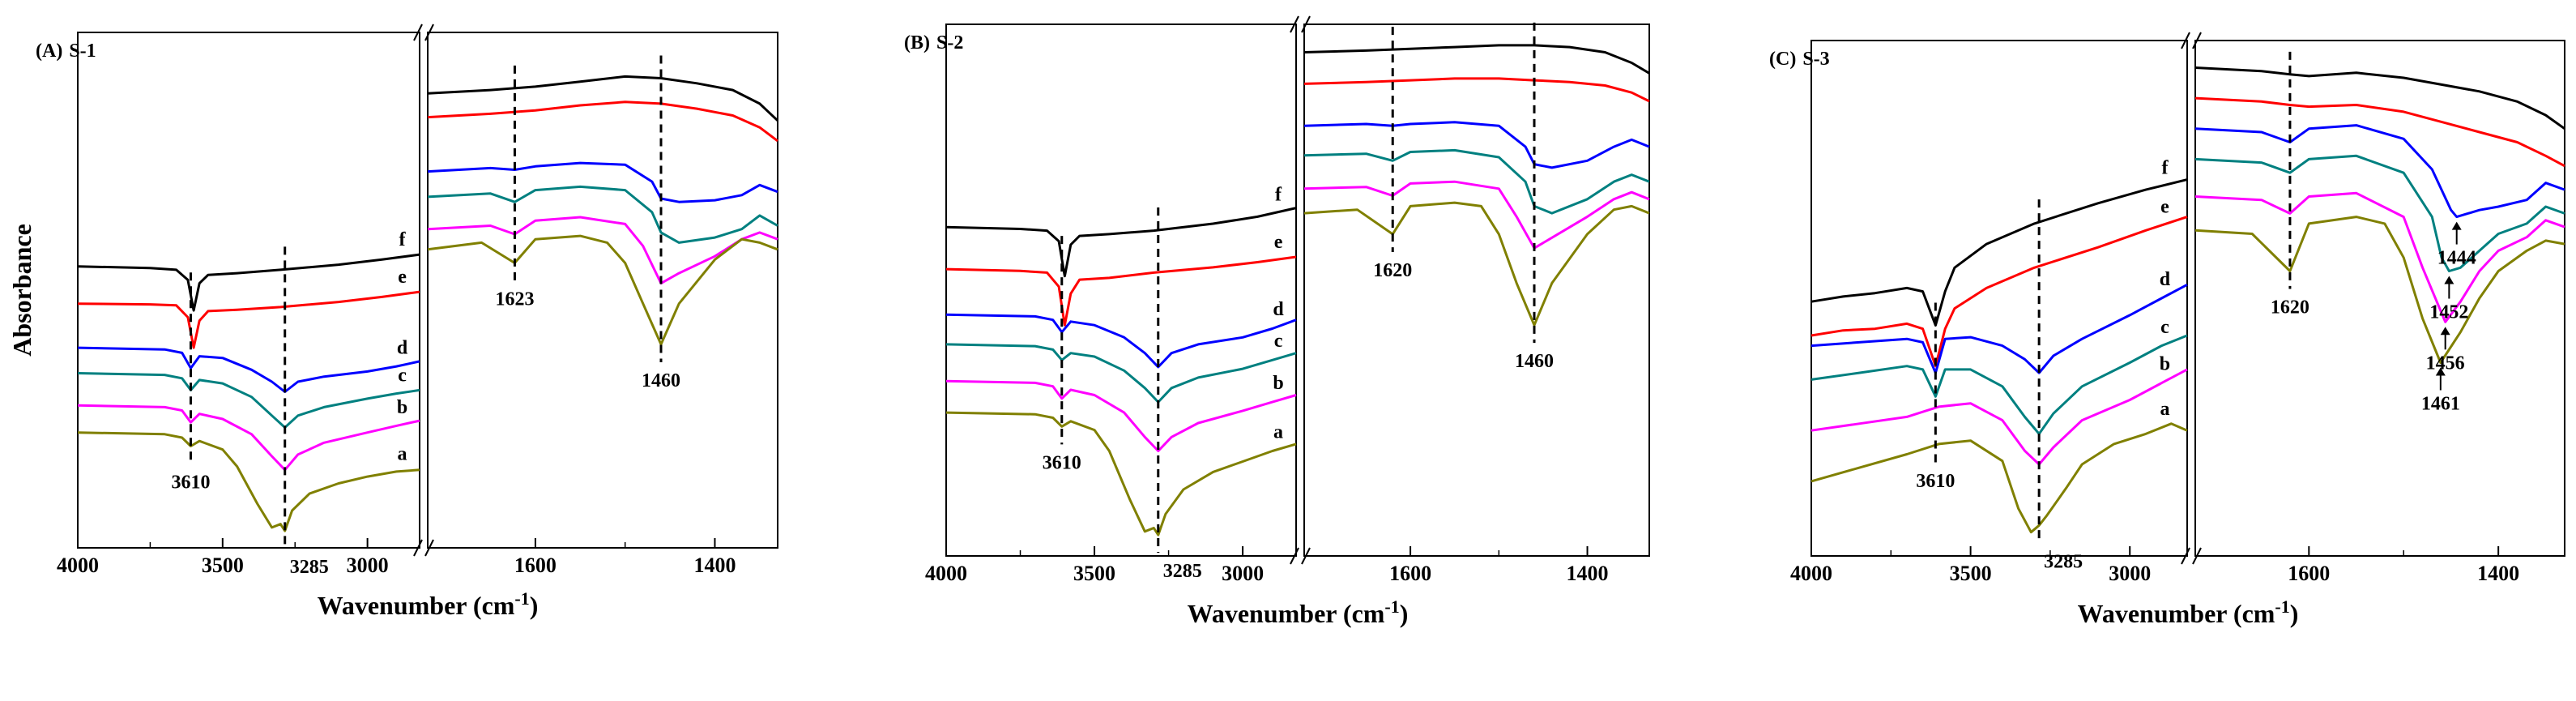  What do you see at coordinates (66, 51) in the screenshot?
I see `panel-label: (A) S-1` at bounding box center [66, 51].